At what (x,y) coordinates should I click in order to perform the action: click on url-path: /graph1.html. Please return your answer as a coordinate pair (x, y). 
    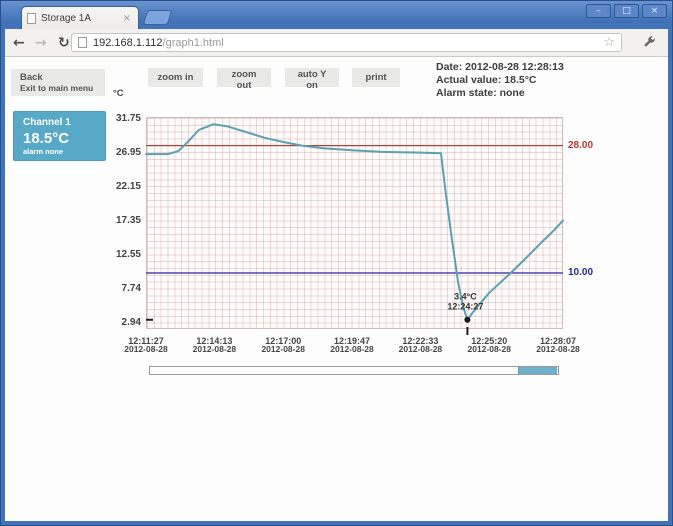
    Looking at the image, I should click on (193, 42).